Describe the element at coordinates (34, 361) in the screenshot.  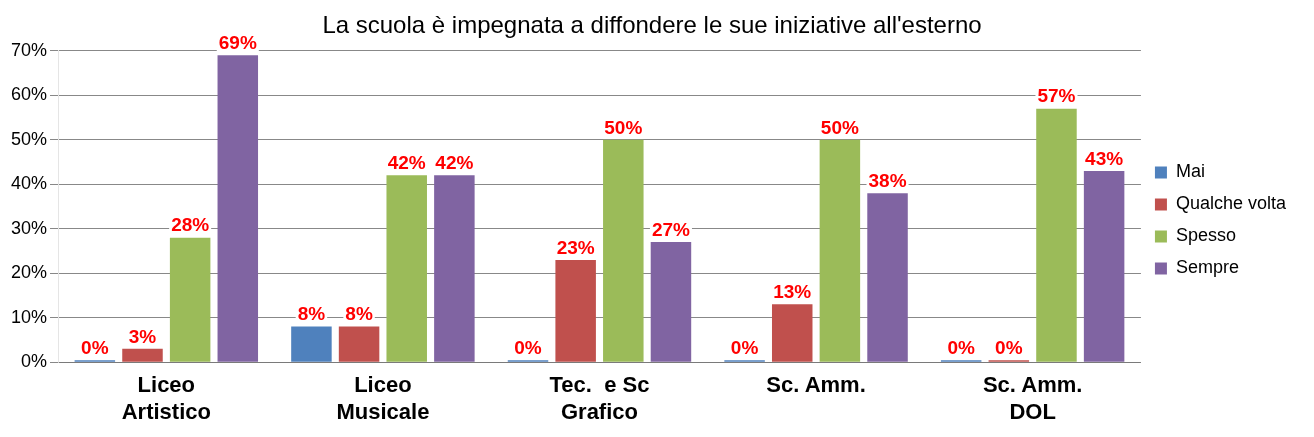
I see `y-tick-label: 0%` at that location.